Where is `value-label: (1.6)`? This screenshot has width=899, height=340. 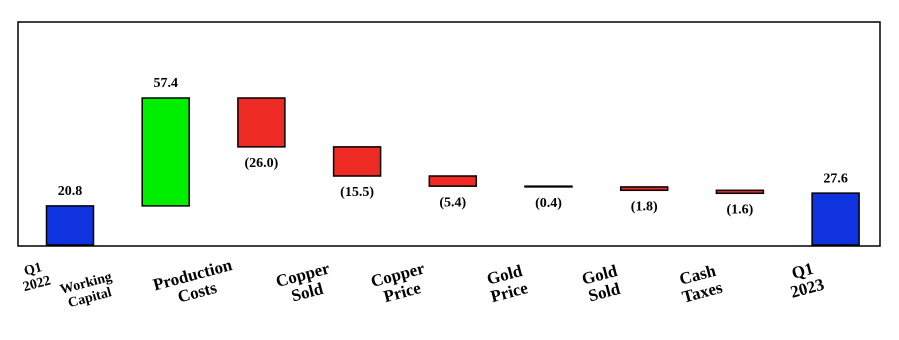 value-label: (1.6) is located at coordinates (739, 210).